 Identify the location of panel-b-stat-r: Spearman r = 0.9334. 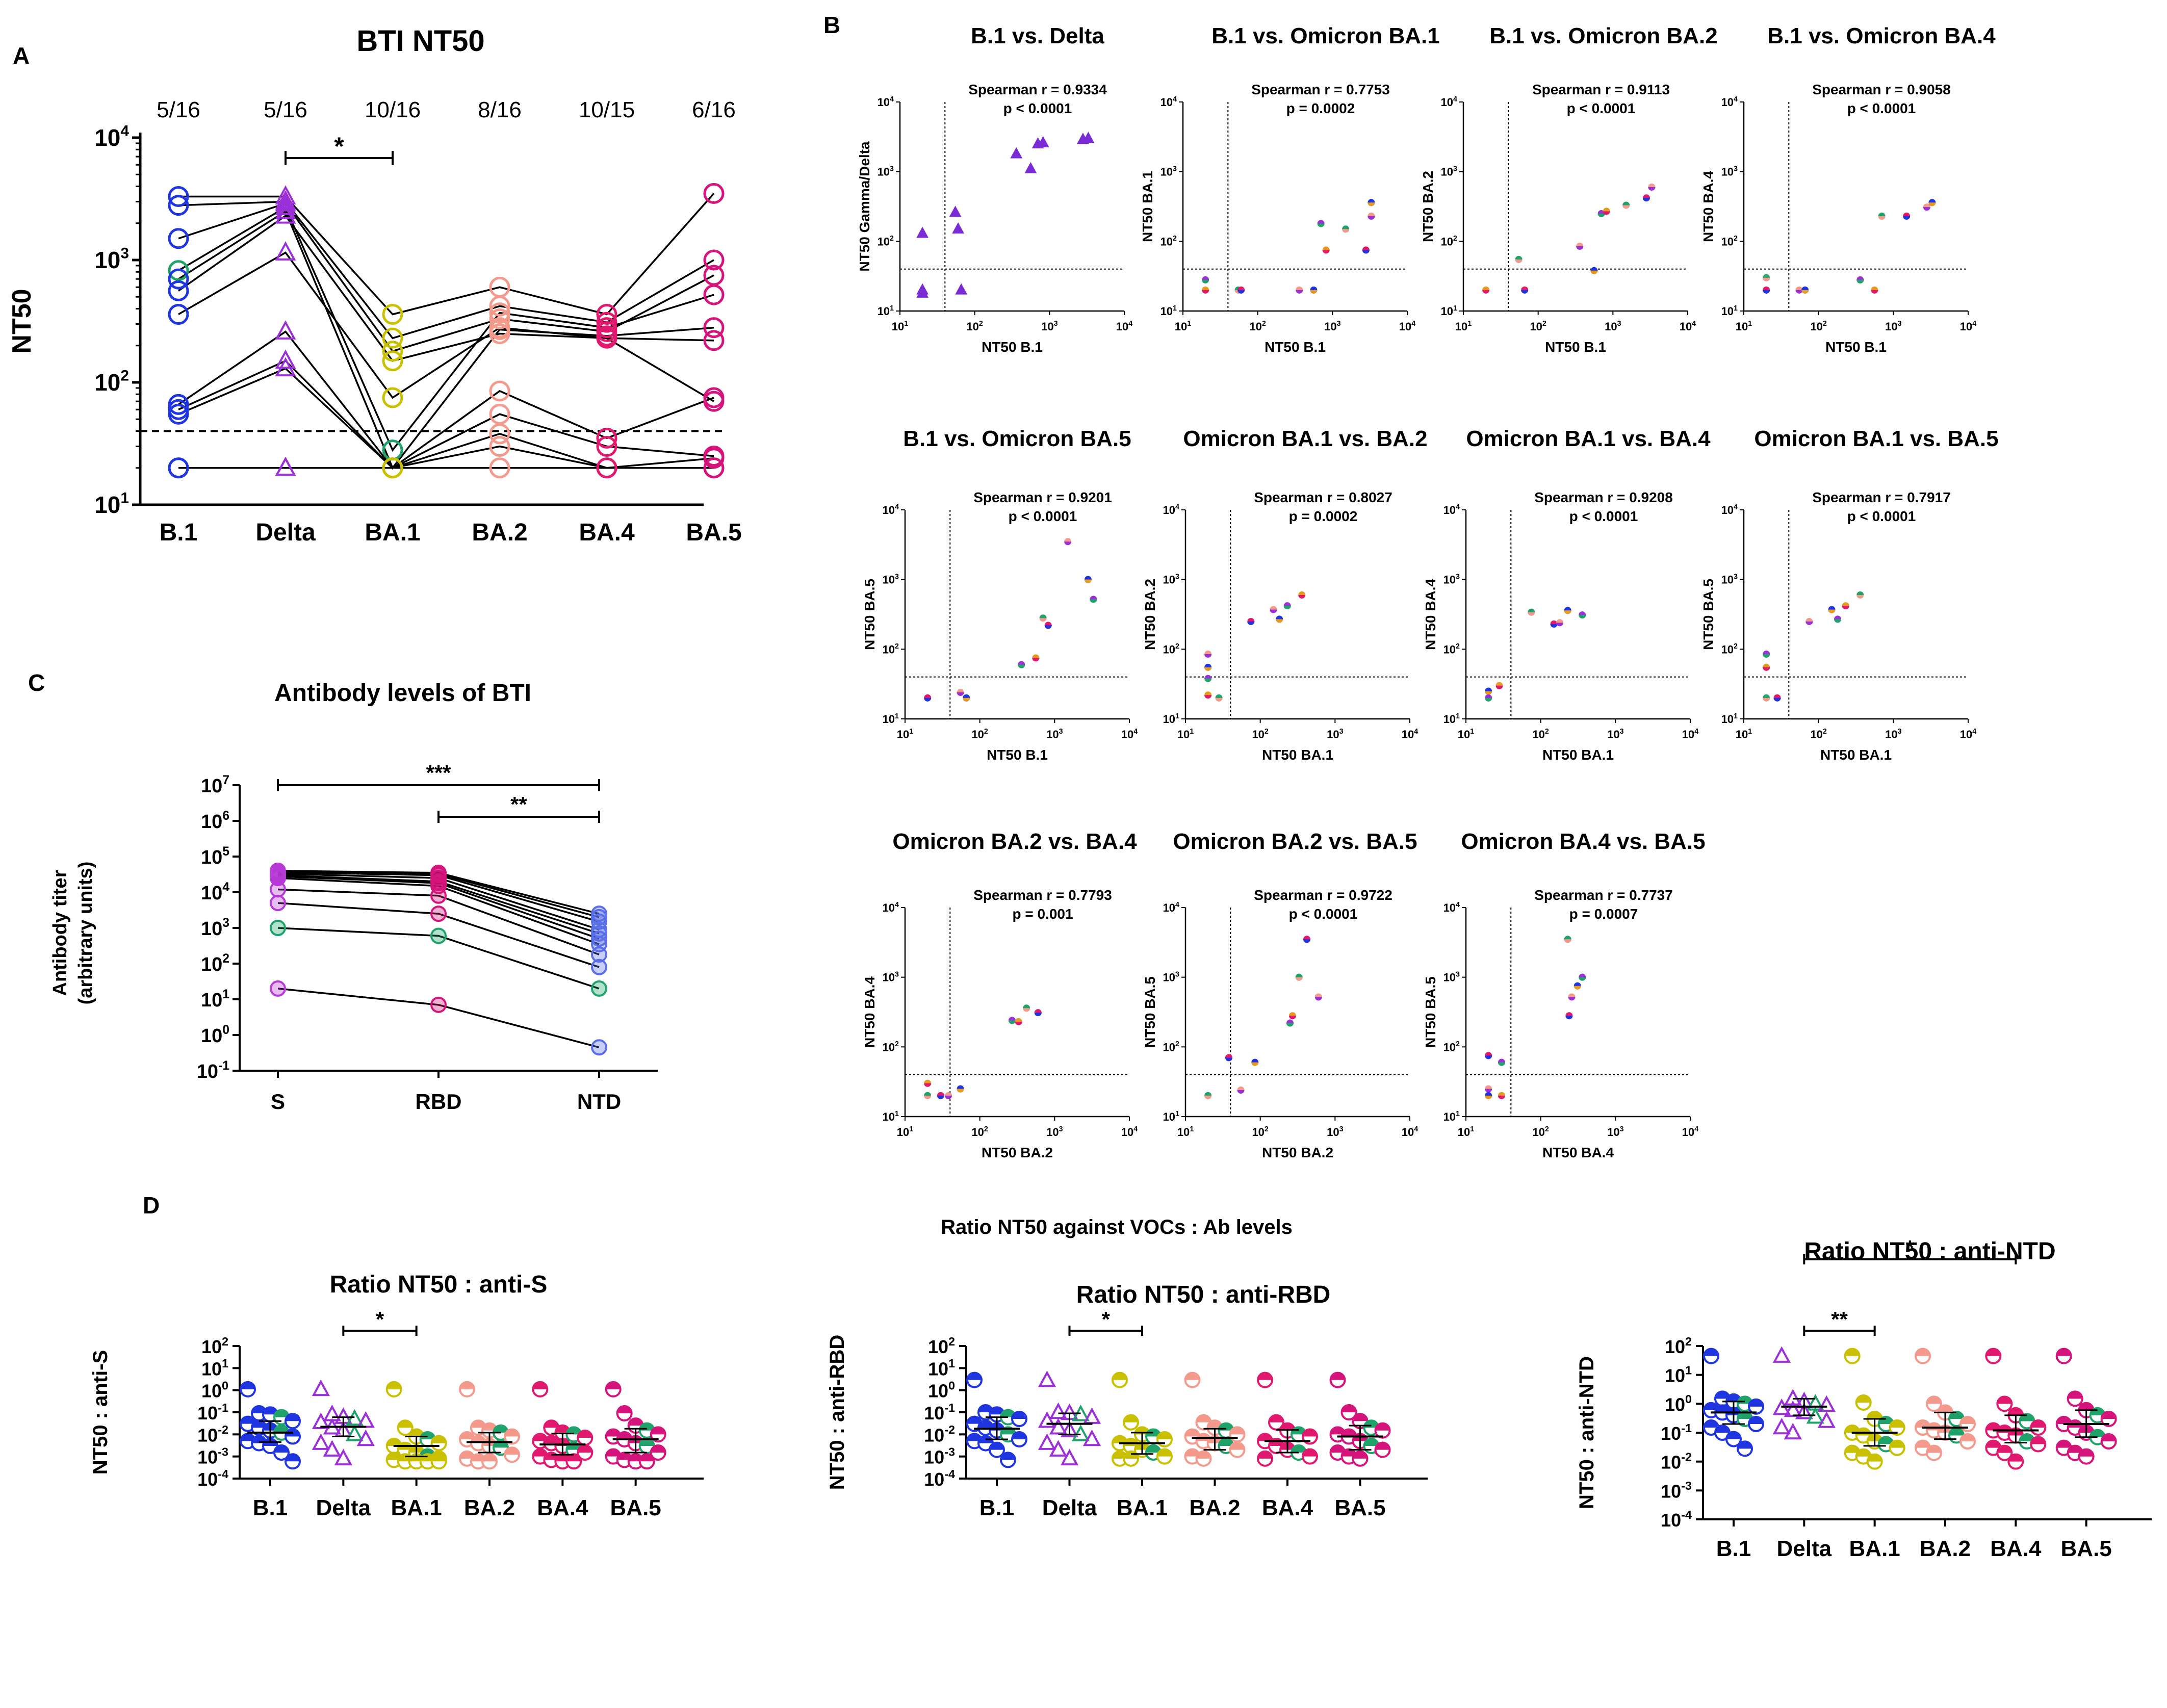
(1037, 89).